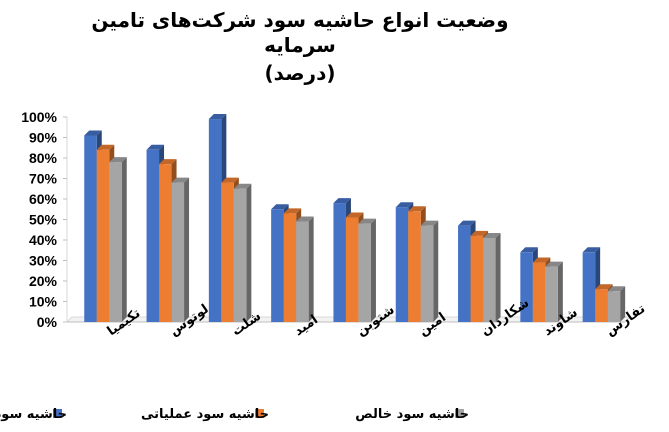 The width and height of the screenshot is (669, 432). I want to click on legend-item: حاشیه سود خالص, so click(412, 414).